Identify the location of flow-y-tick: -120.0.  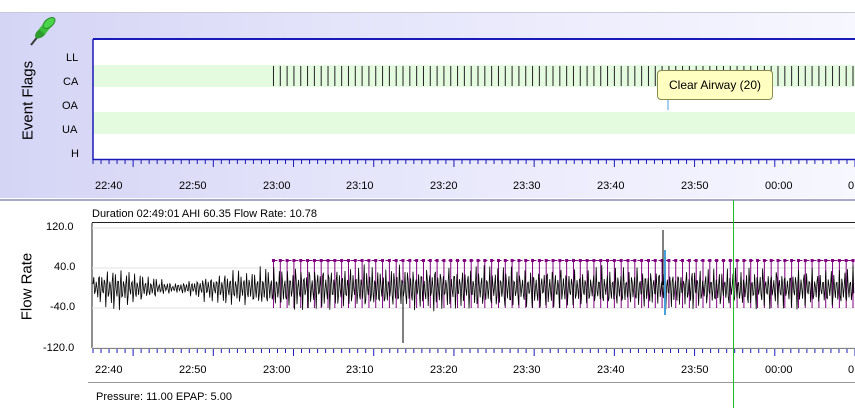
(59, 348).